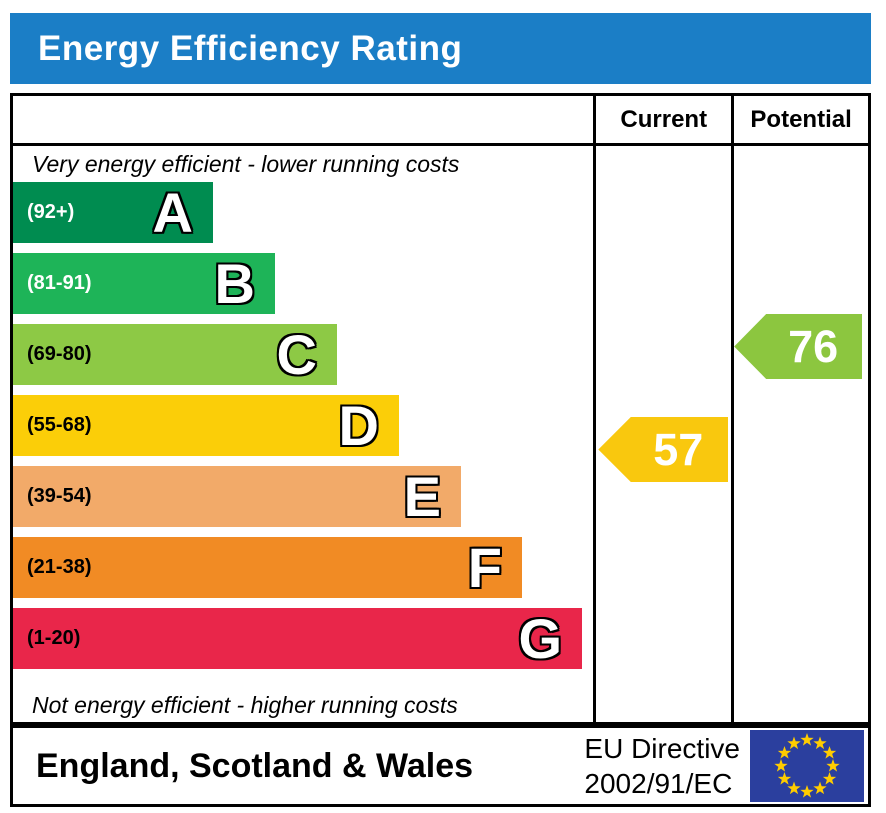 The height and width of the screenshot is (813, 886). I want to click on band-row-a: (92+) A, so click(113, 212).